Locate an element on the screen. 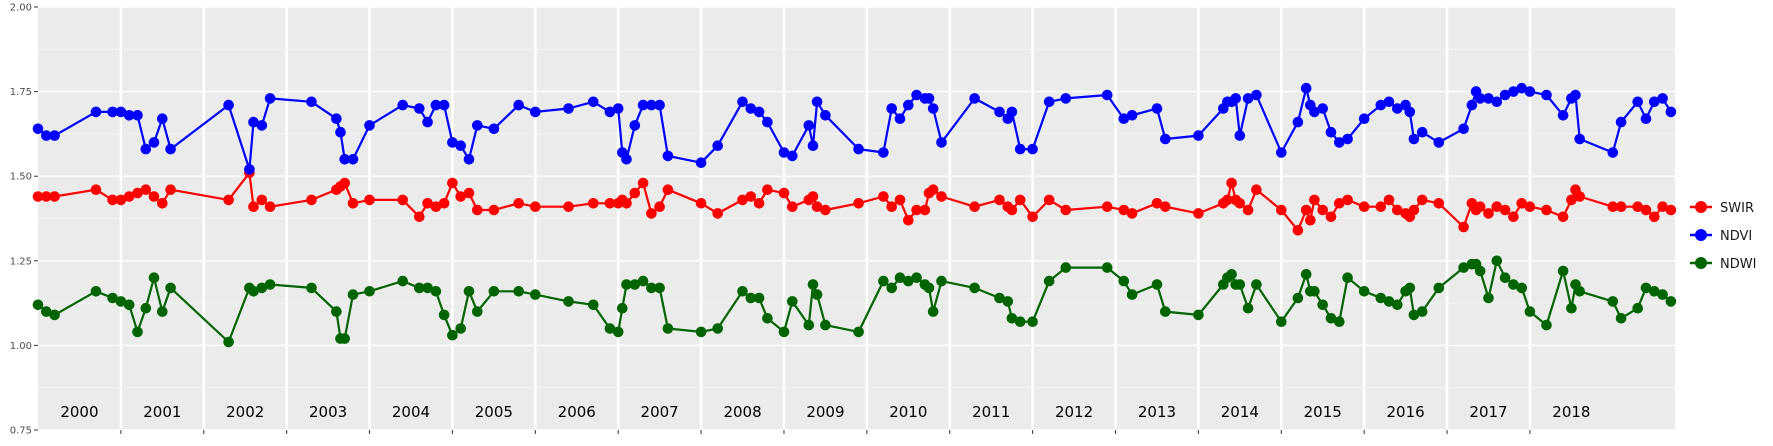  legend: SWIR NDVI NDWI is located at coordinates (1723, 236).